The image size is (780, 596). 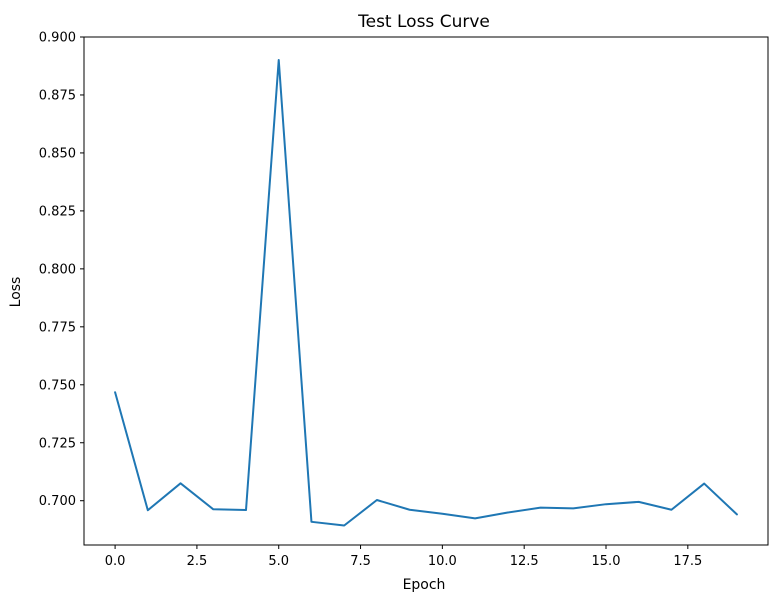 I want to click on x-tick-label: 0.0, so click(x=115, y=561).